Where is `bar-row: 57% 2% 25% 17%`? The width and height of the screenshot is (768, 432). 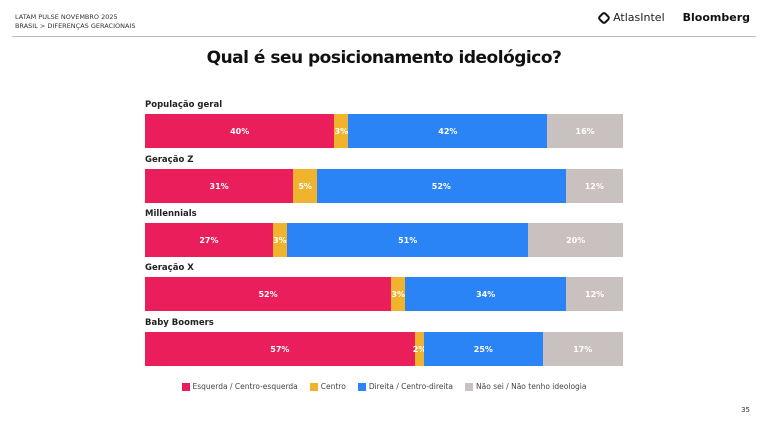
bar-row: 57% 2% 25% 17% is located at coordinates (384, 349).